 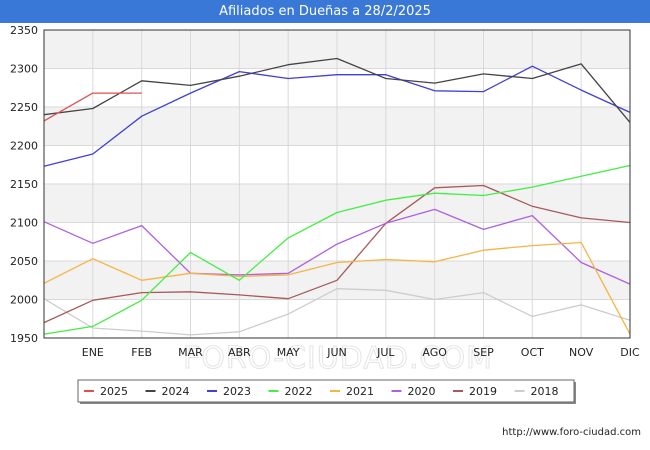 I want to click on x-tick-label: ABR, so click(x=239, y=352).